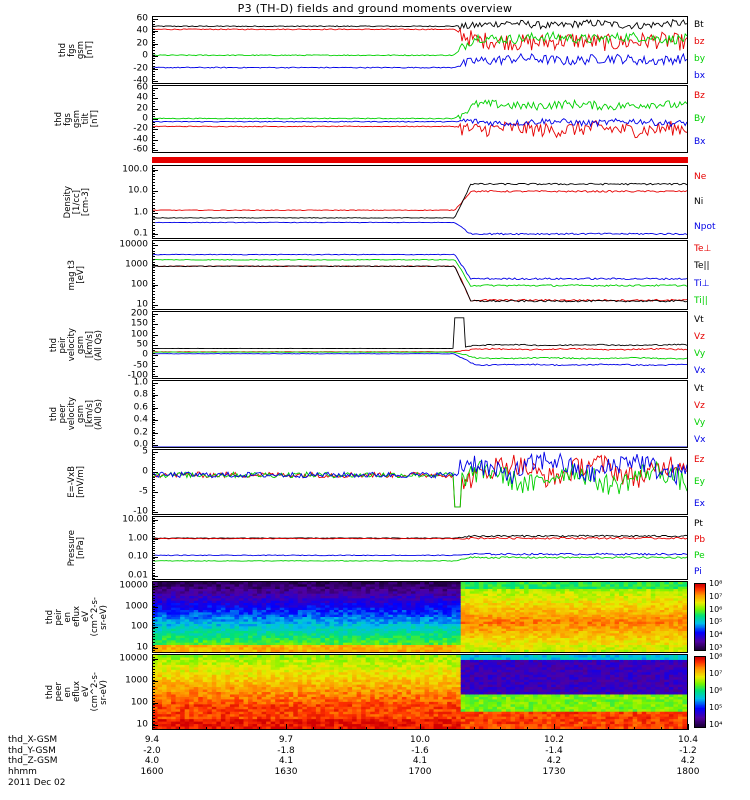 This screenshot has width=750, height=800. I want to click on x-axis-row-label: hhmm, so click(22, 771).